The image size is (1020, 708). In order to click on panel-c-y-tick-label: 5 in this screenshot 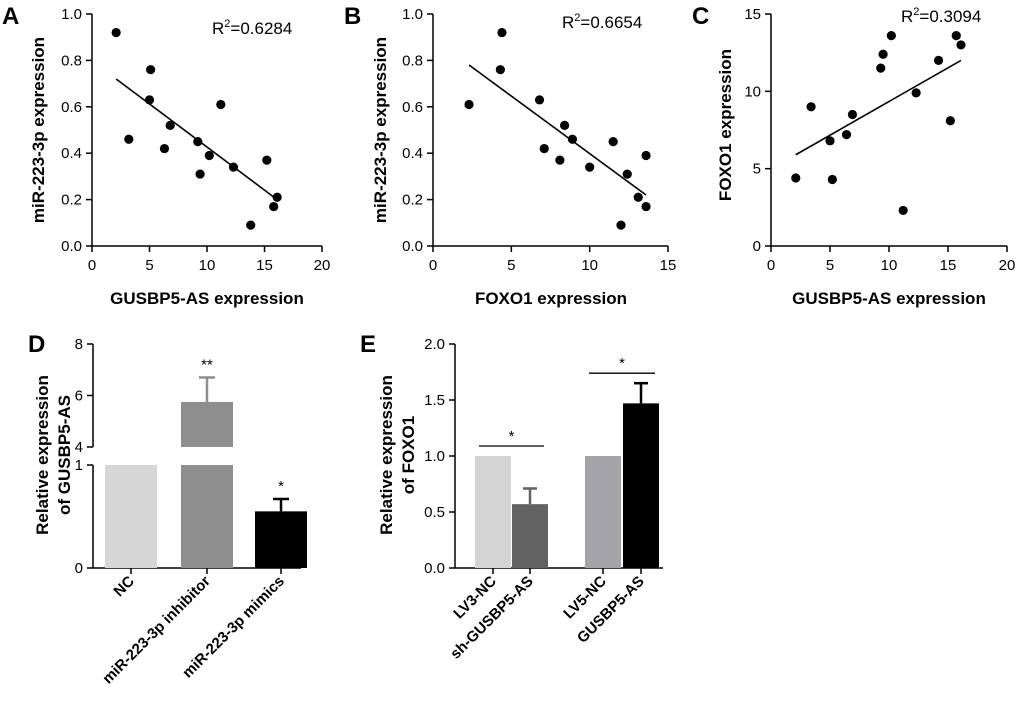, I will do `click(757, 169)`.